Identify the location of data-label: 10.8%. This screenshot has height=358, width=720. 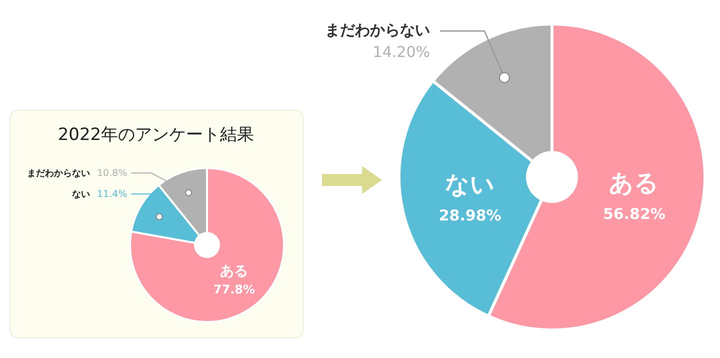
(112, 173).